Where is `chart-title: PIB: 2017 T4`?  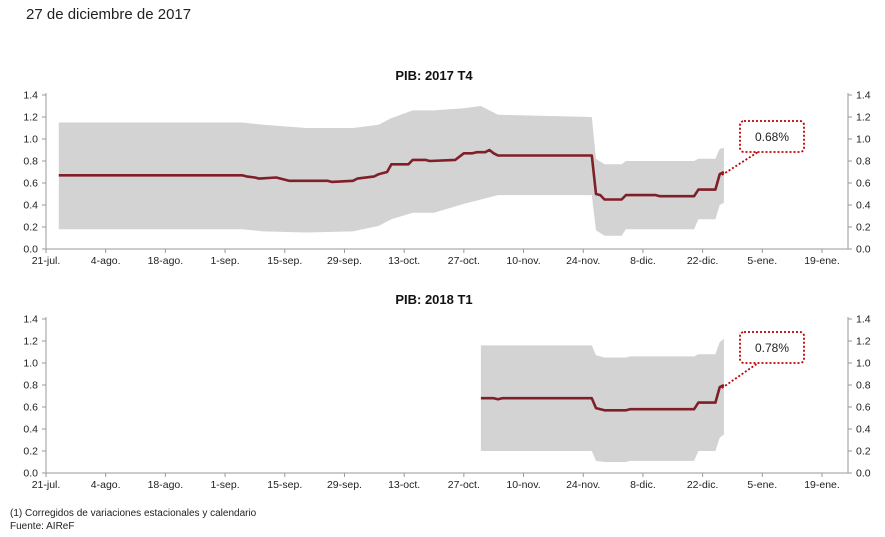 chart-title: PIB: 2017 T4 is located at coordinates (434, 75).